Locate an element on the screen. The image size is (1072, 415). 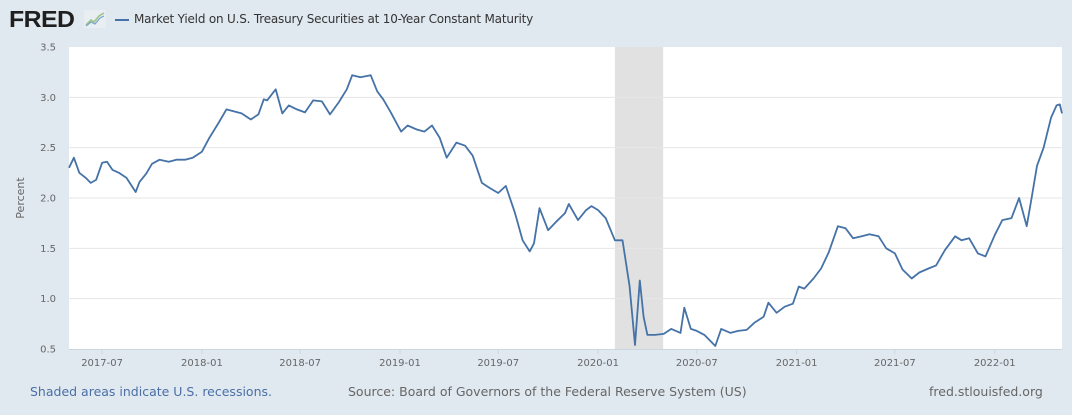
x-tick-label: 2018-07 is located at coordinates (300, 363).